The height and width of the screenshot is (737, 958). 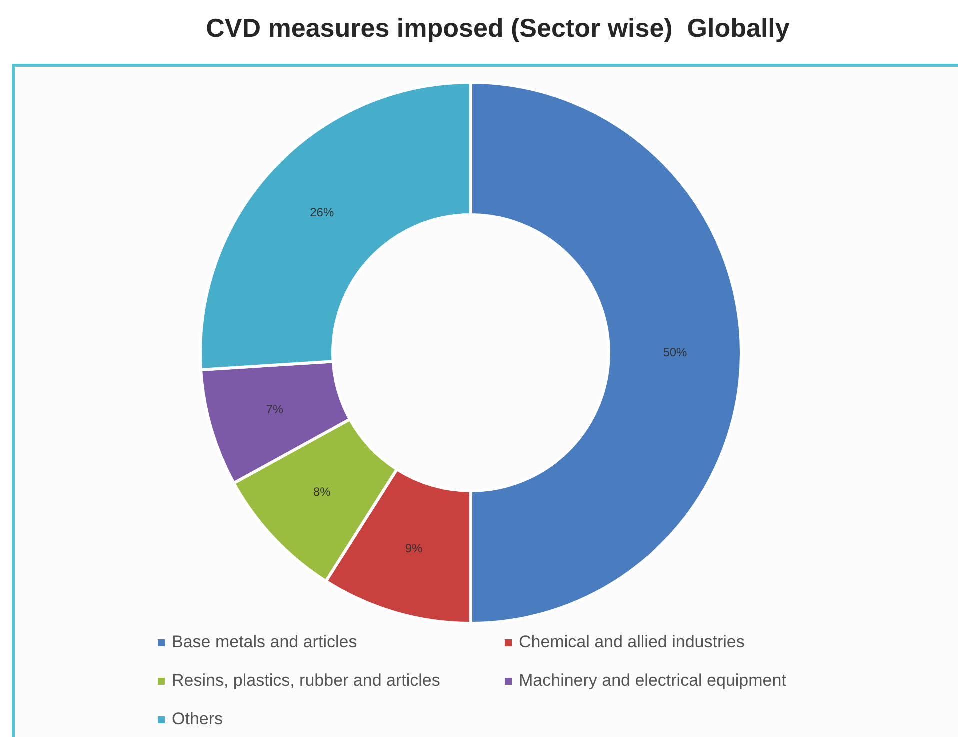 What do you see at coordinates (275, 409) in the screenshot?
I see `data-label: 7%` at bounding box center [275, 409].